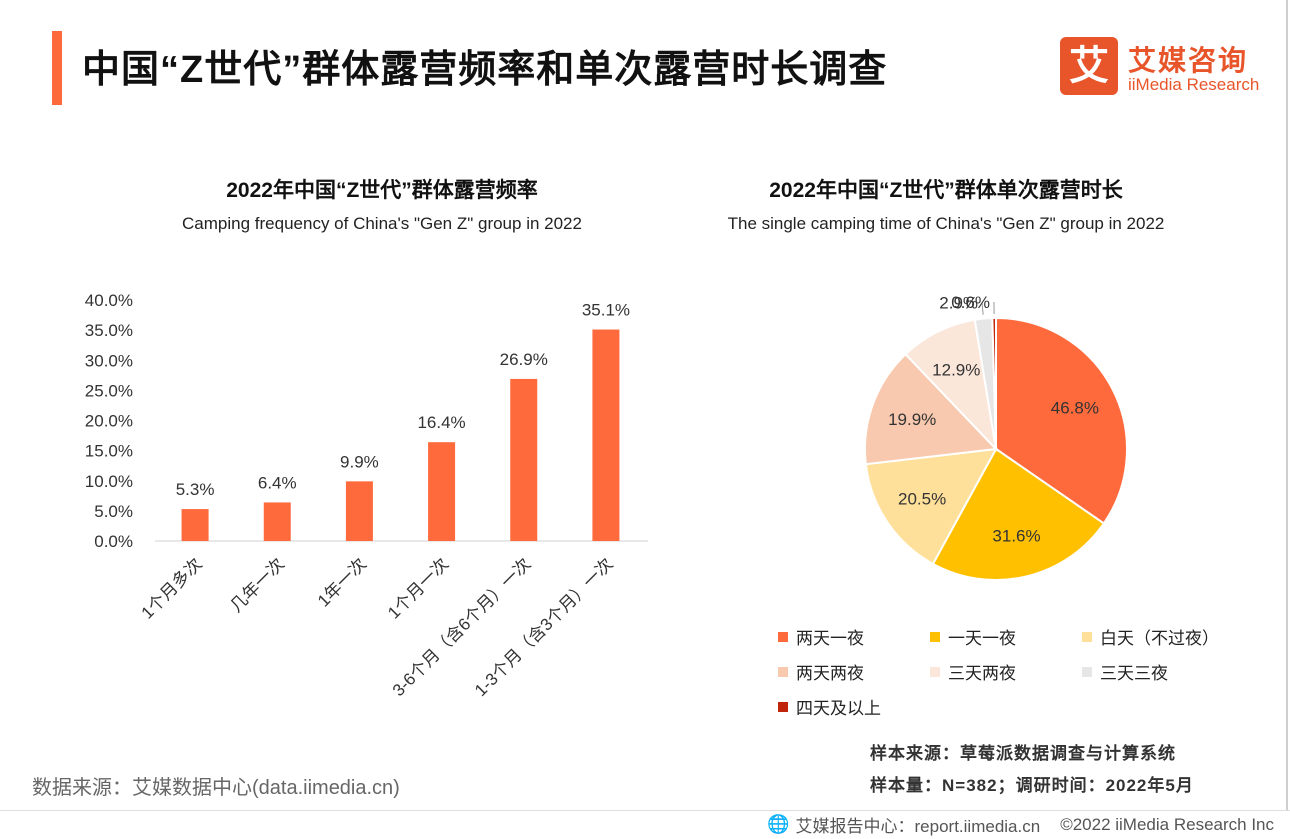 The width and height of the screenshot is (1290, 839). I want to click on pie-value-label: 20.5%, so click(922, 499).